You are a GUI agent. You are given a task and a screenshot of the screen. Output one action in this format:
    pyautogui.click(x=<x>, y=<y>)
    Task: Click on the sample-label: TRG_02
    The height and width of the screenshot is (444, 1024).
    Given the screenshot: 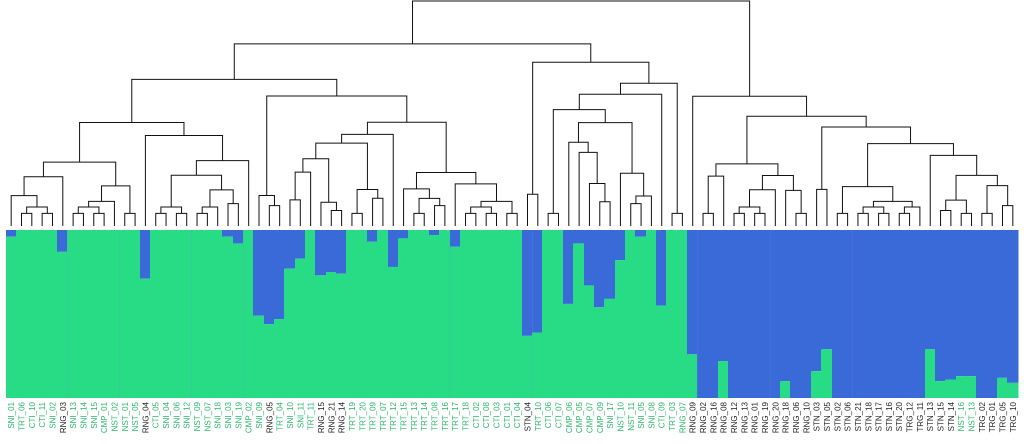 What is the action you would take?
    pyautogui.click(x=982, y=416)
    